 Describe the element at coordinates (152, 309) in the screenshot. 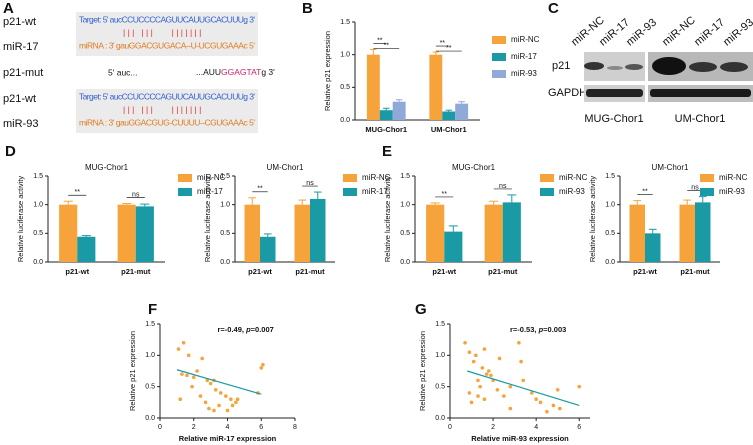

I see `panel-label: F` at that location.